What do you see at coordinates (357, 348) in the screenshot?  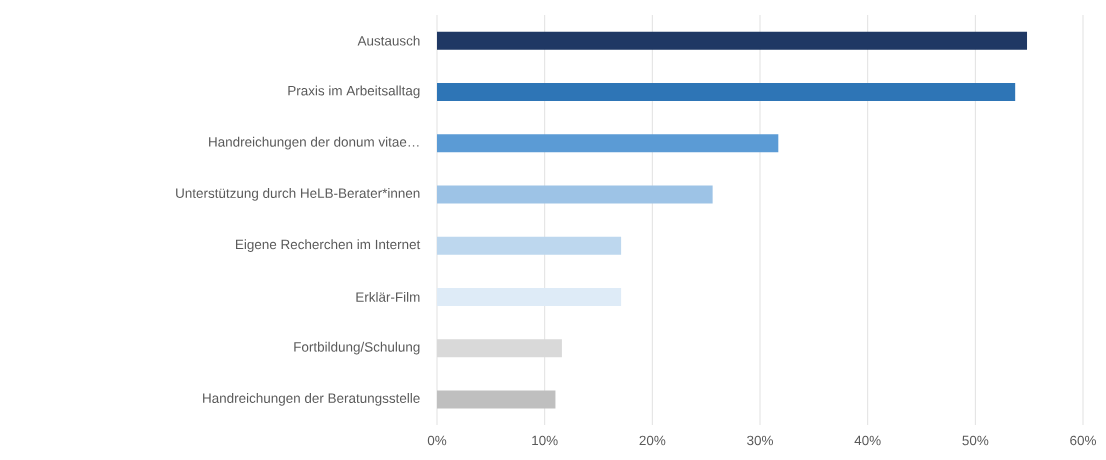 I see `y-tick-label: Fortbildung/Schulung` at bounding box center [357, 348].